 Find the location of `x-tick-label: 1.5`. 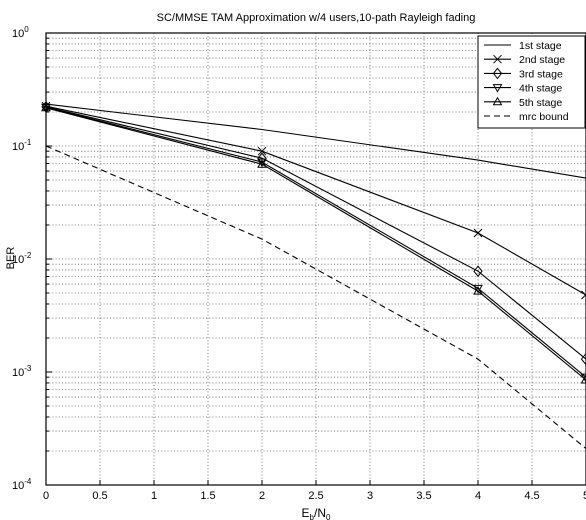

x-tick-label: 1.5 is located at coordinates (207, 496).